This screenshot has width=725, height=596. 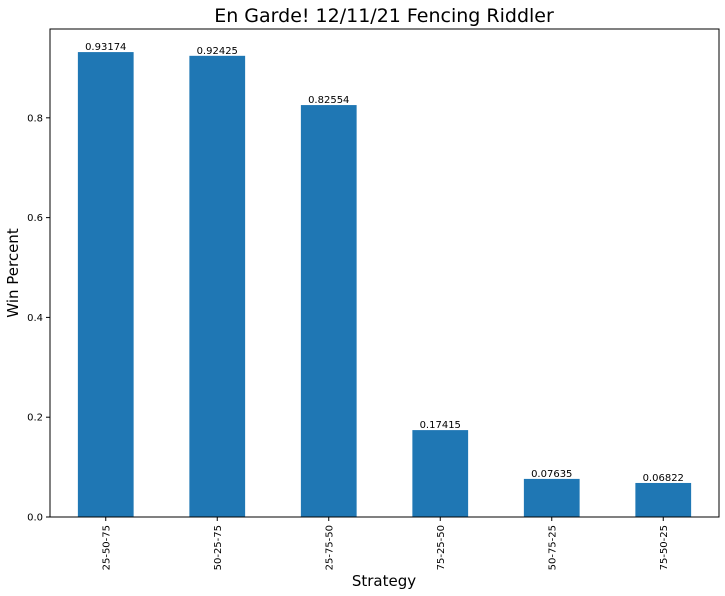 I want to click on bar-value-label: 0.82554, so click(x=328, y=100).